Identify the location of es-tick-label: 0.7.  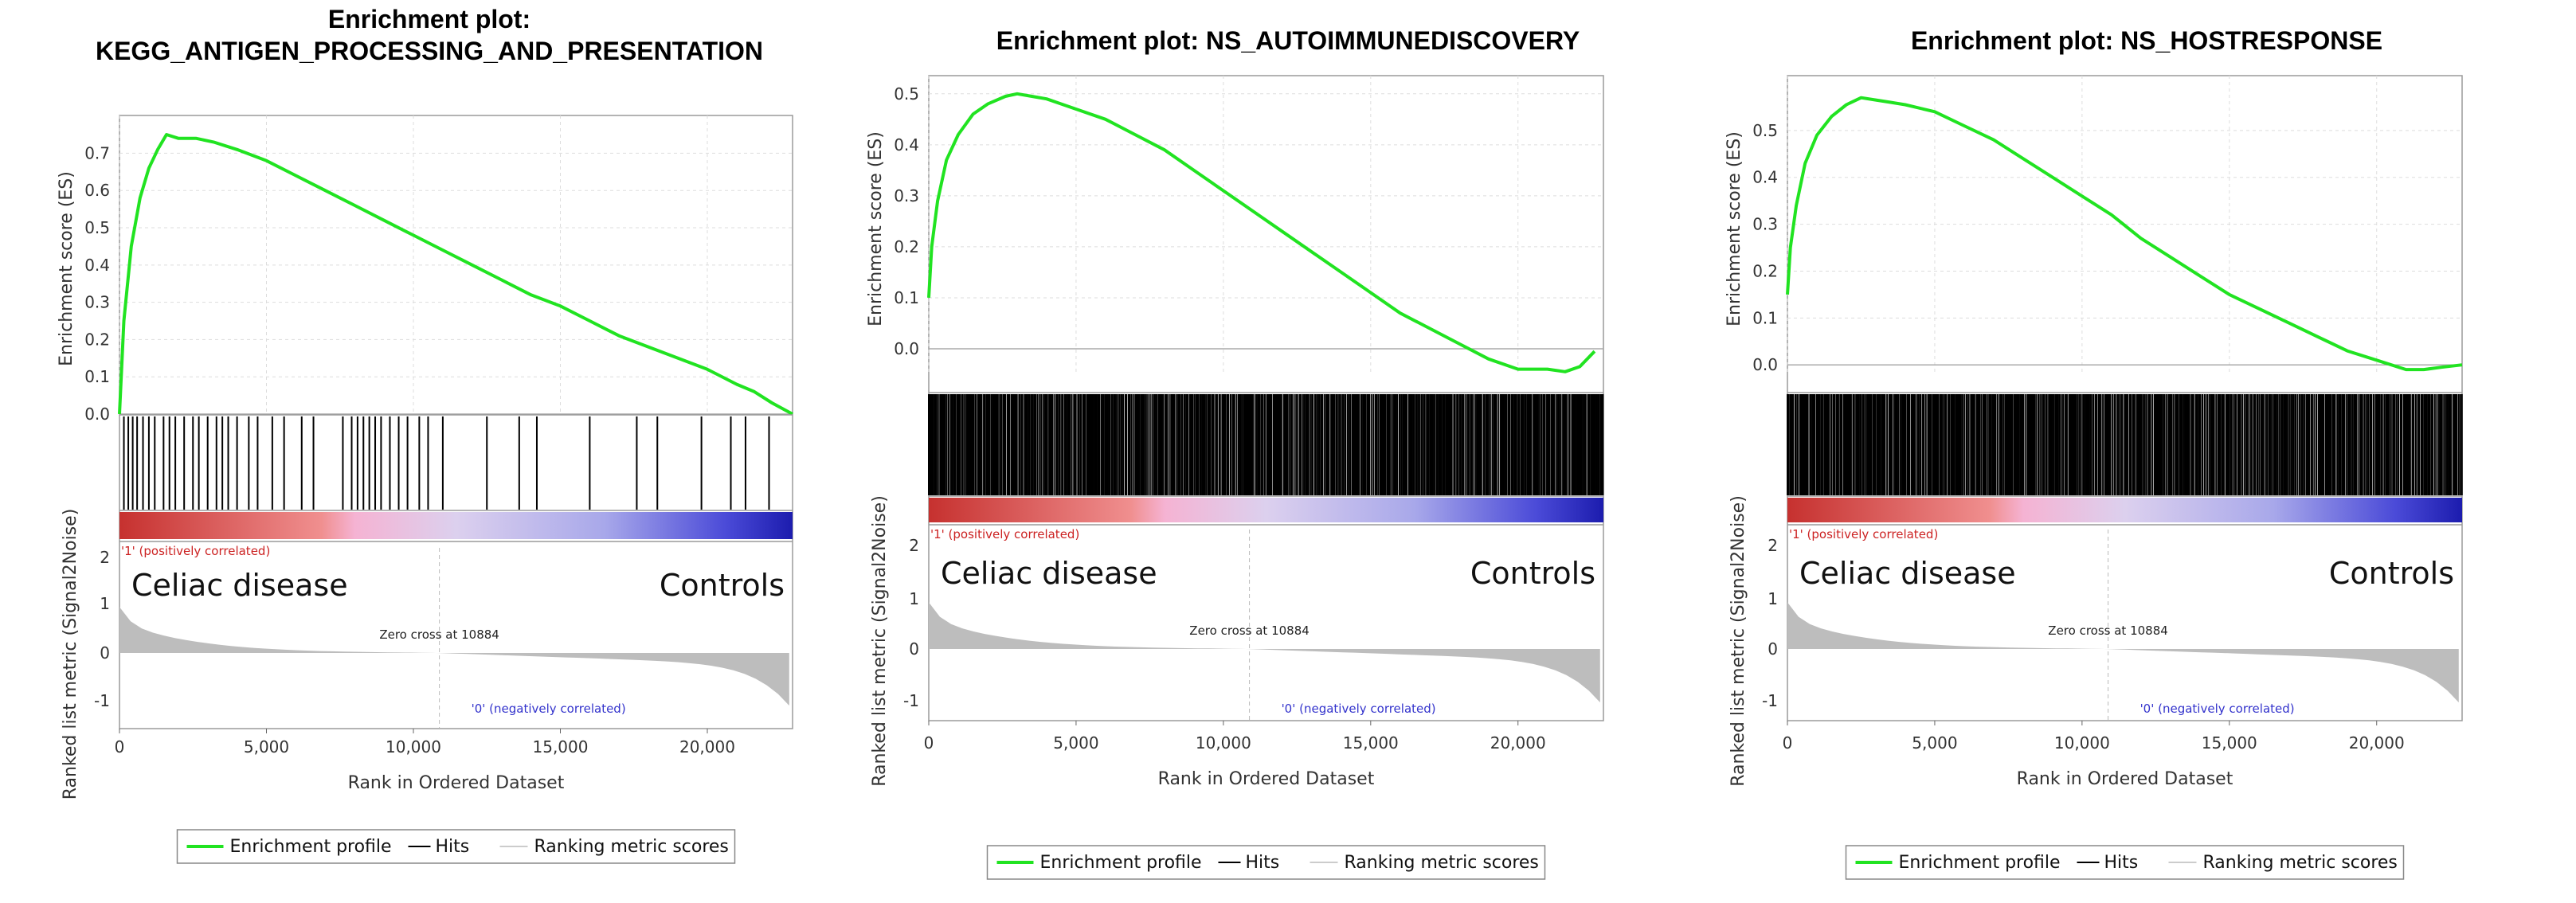
(97, 152).